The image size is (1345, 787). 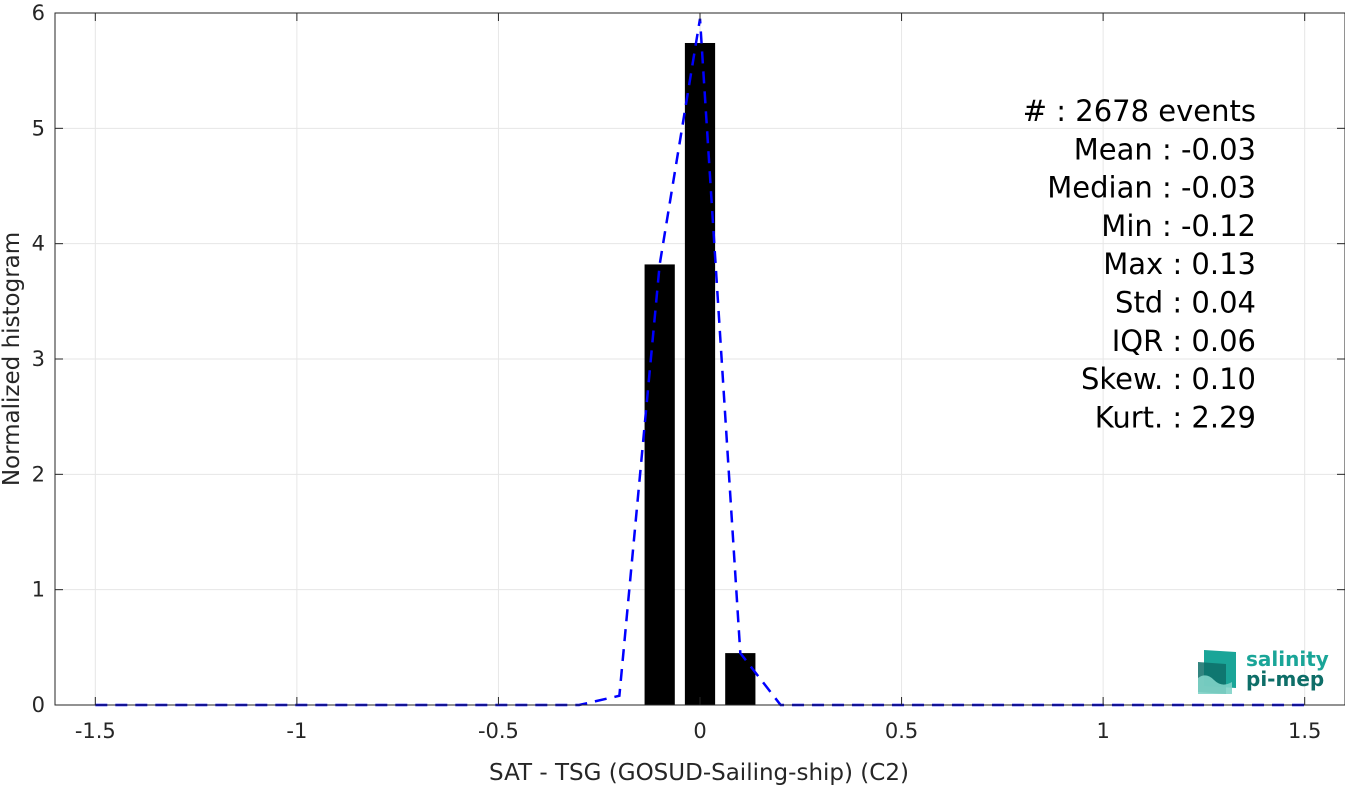 What do you see at coordinates (1165, 149) in the screenshot?
I see `stats-line: Mean : -0.03` at bounding box center [1165, 149].